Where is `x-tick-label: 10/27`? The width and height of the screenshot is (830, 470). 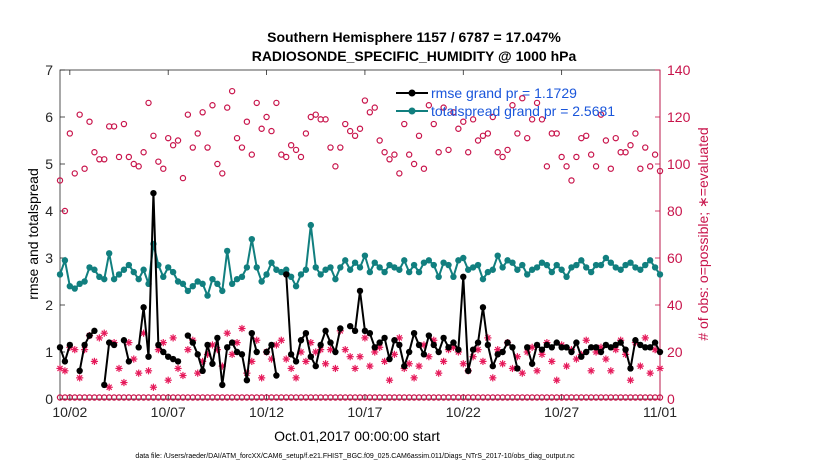 x-tick-label: 10/27 is located at coordinates (561, 412).